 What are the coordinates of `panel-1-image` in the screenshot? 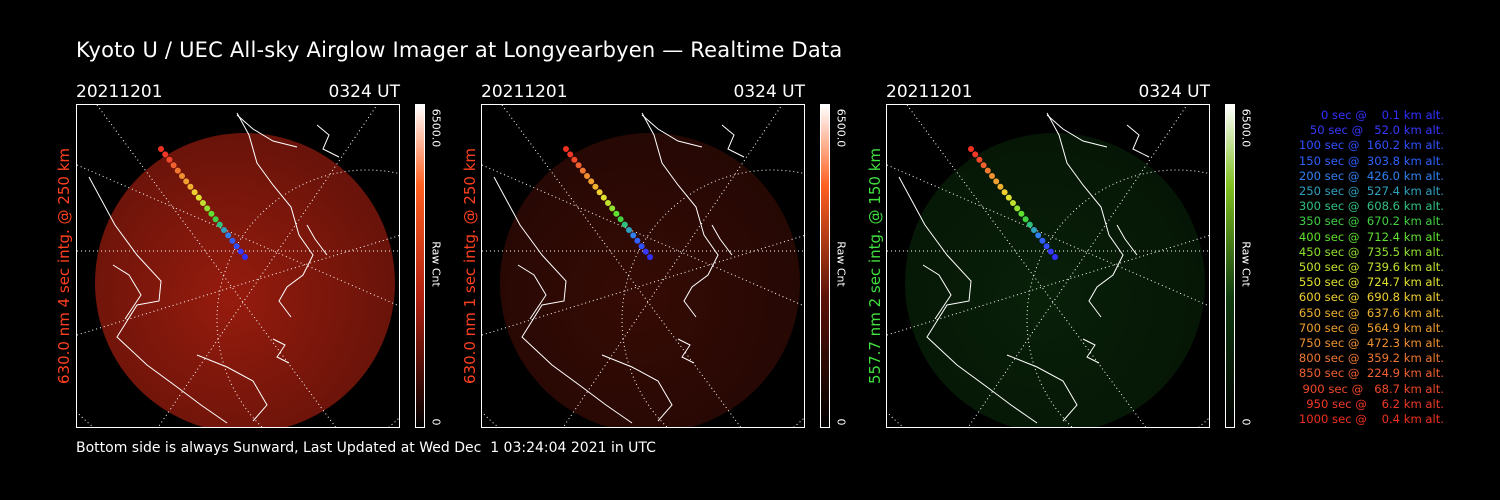 It's located at (238, 266).